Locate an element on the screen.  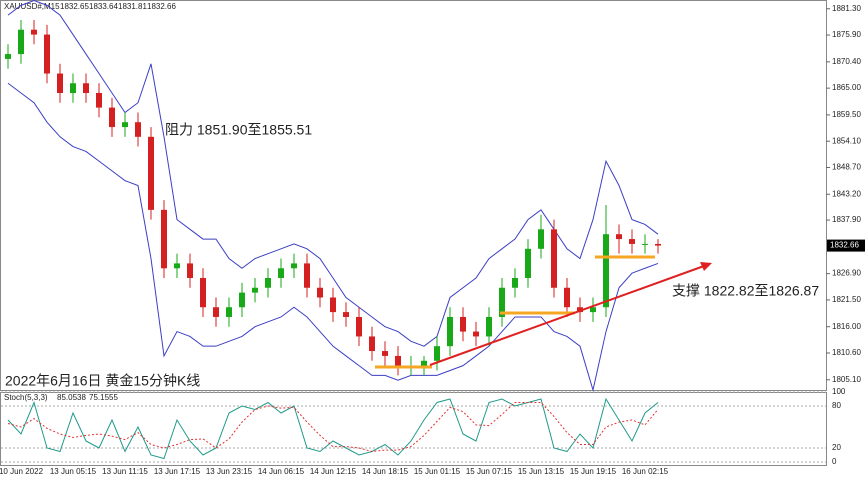
y-tick-label: 1854.10 is located at coordinates (846, 140).